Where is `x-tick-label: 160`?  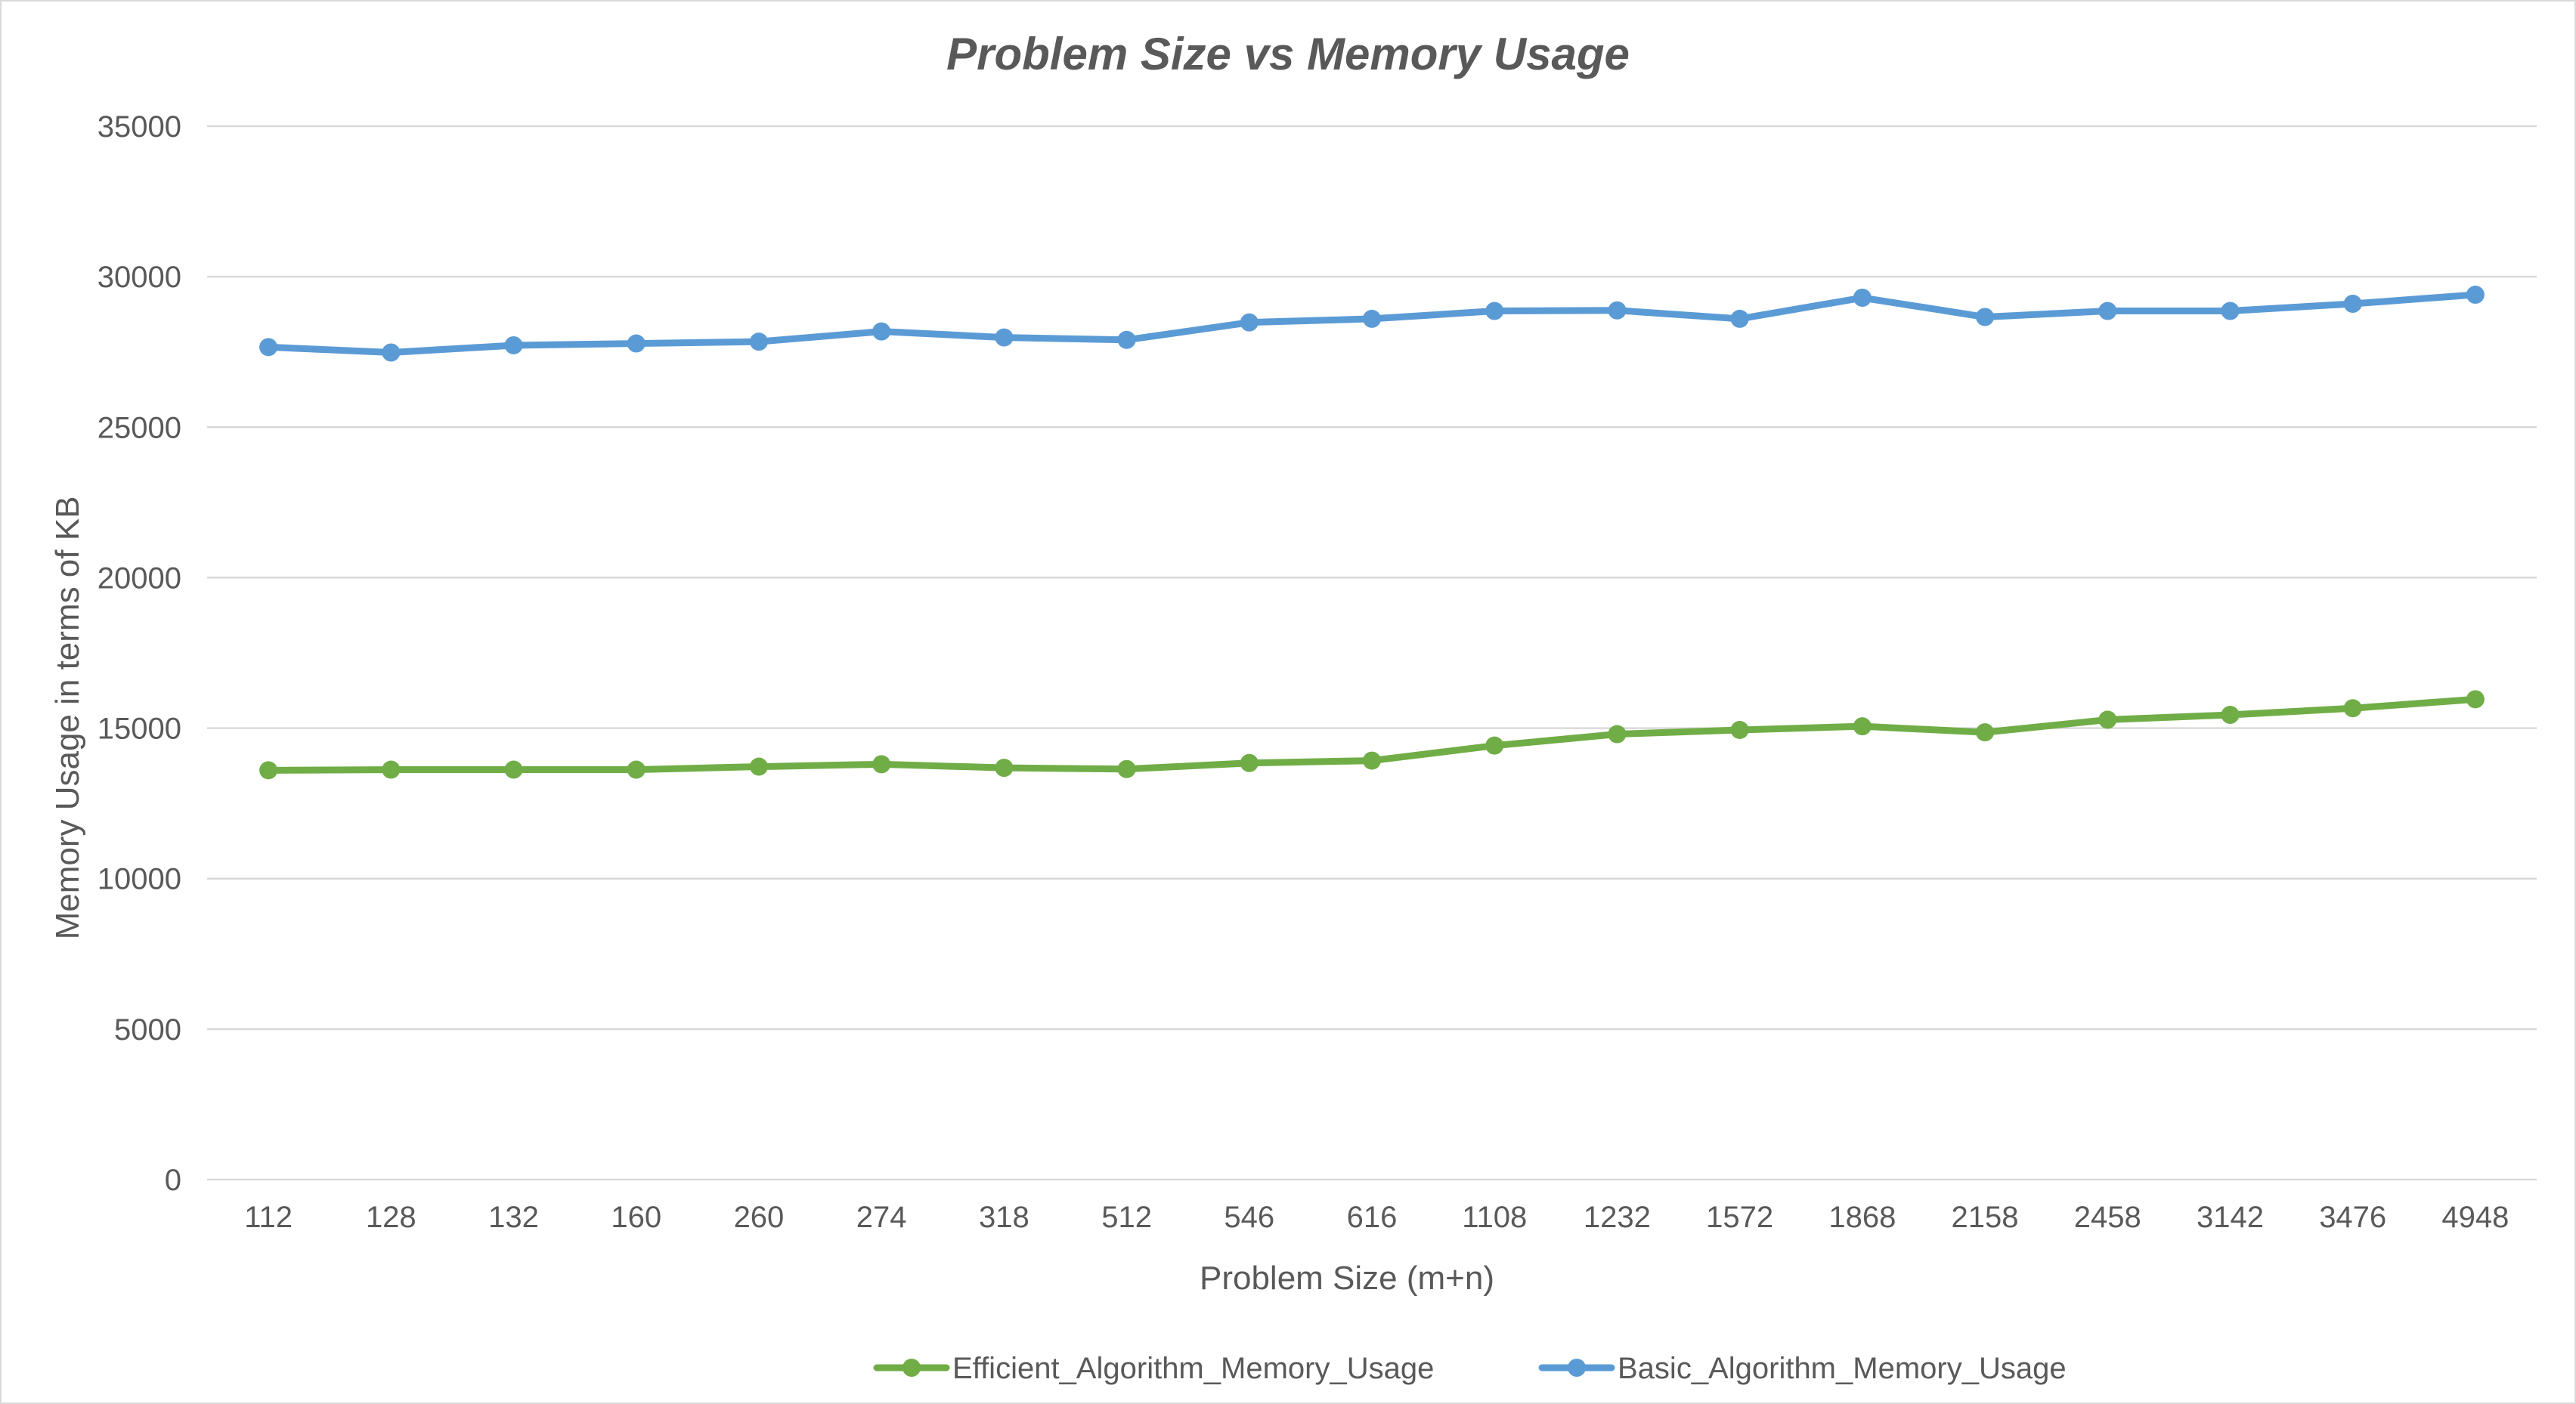
x-tick-label: 160 is located at coordinates (636, 1217).